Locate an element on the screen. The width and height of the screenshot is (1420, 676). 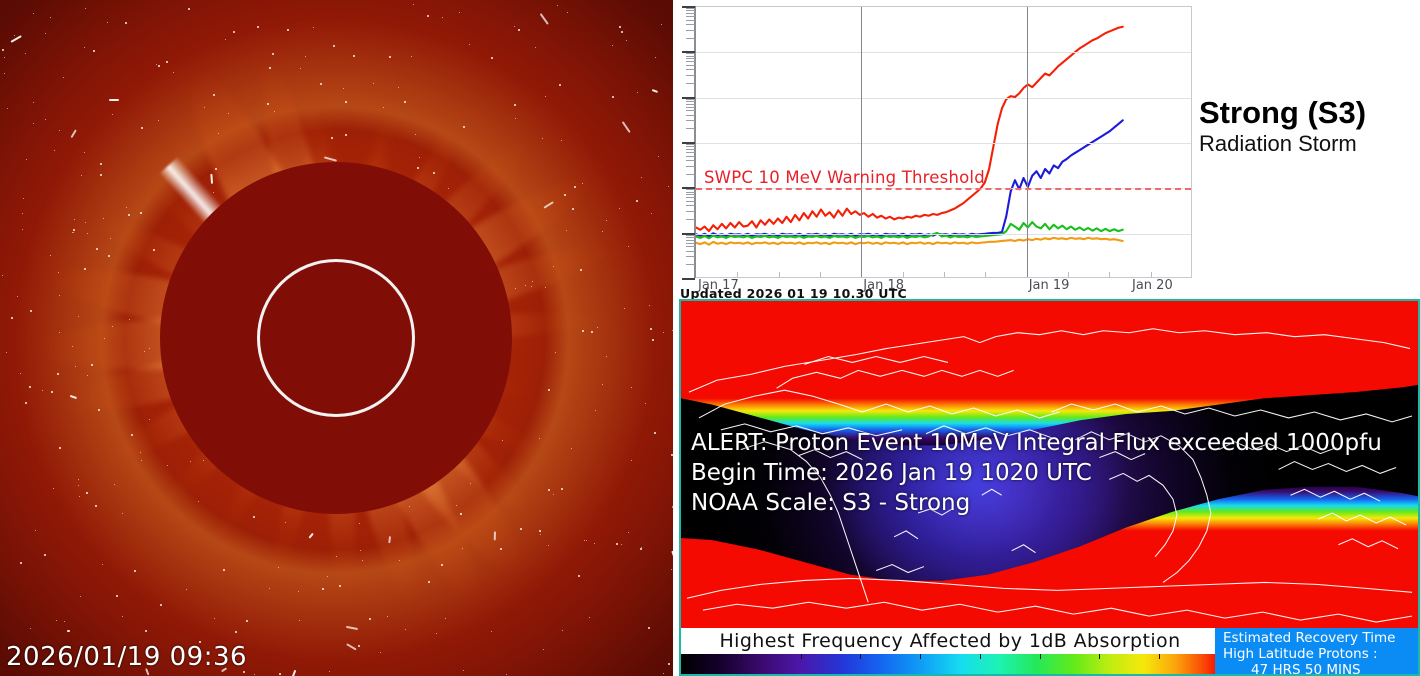
recovery-line-2: High Latitude Protons : is located at coordinates (1300, 654).